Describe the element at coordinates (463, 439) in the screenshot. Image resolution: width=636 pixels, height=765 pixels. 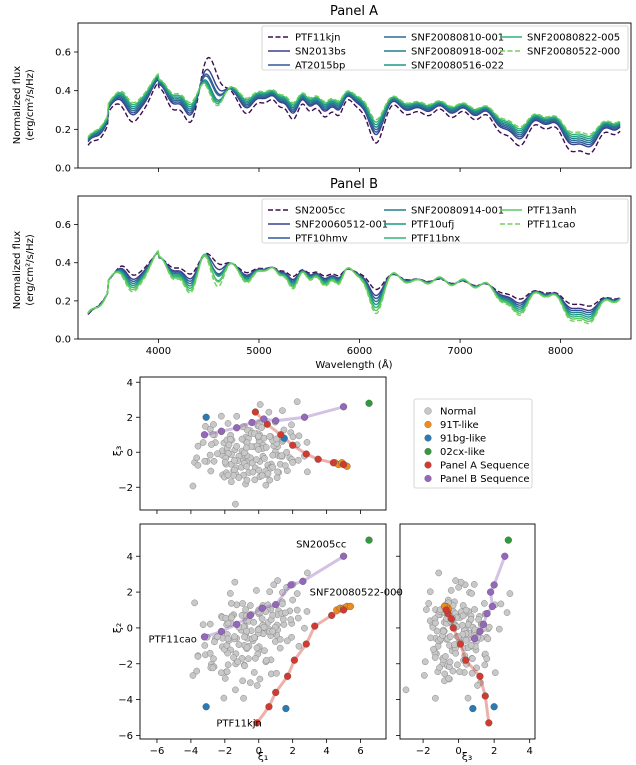
I see `legend-label-bg91: 91bg-like` at that location.